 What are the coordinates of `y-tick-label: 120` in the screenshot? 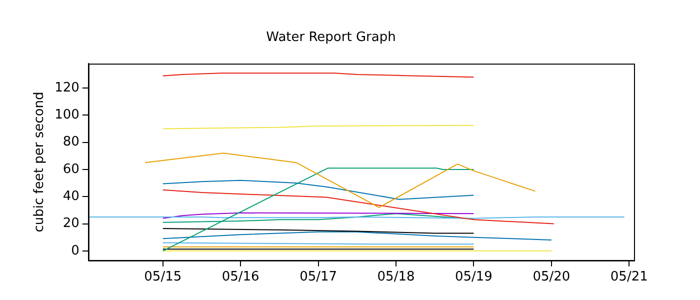 It's located at (67, 88).